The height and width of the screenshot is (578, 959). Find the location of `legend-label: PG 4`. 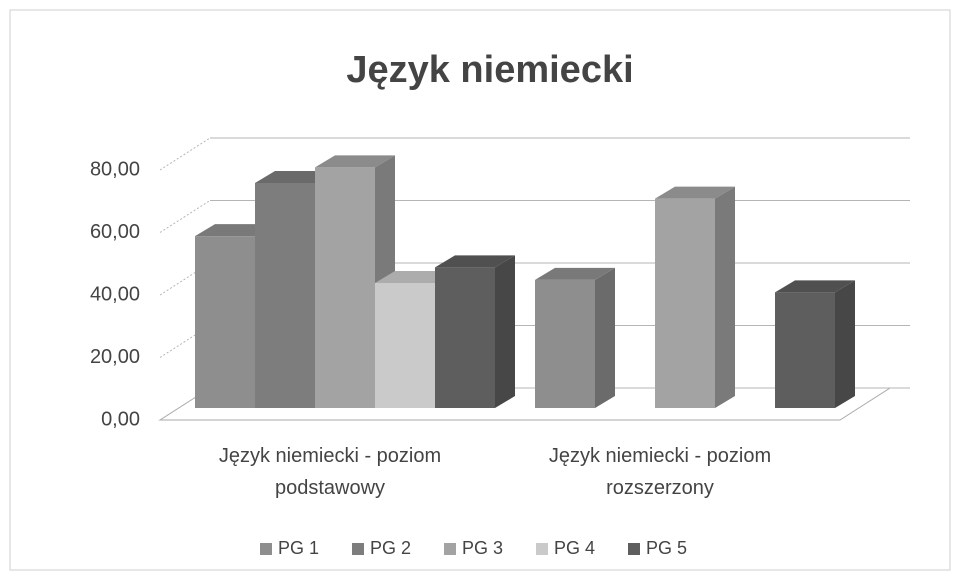

legend-label: PG 4 is located at coordinates (574, 548).